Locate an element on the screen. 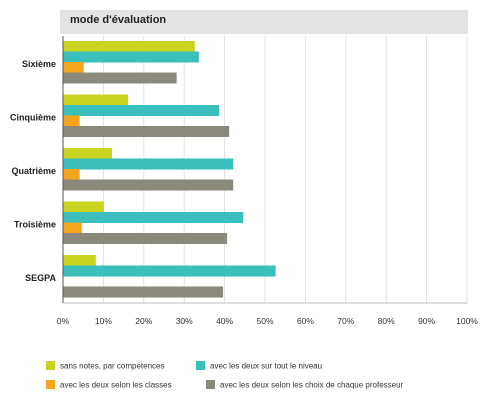 This screenshot has height=400, width=484. legend-label-2: avec les deux selon les classes is located at coordinates (116, 385).